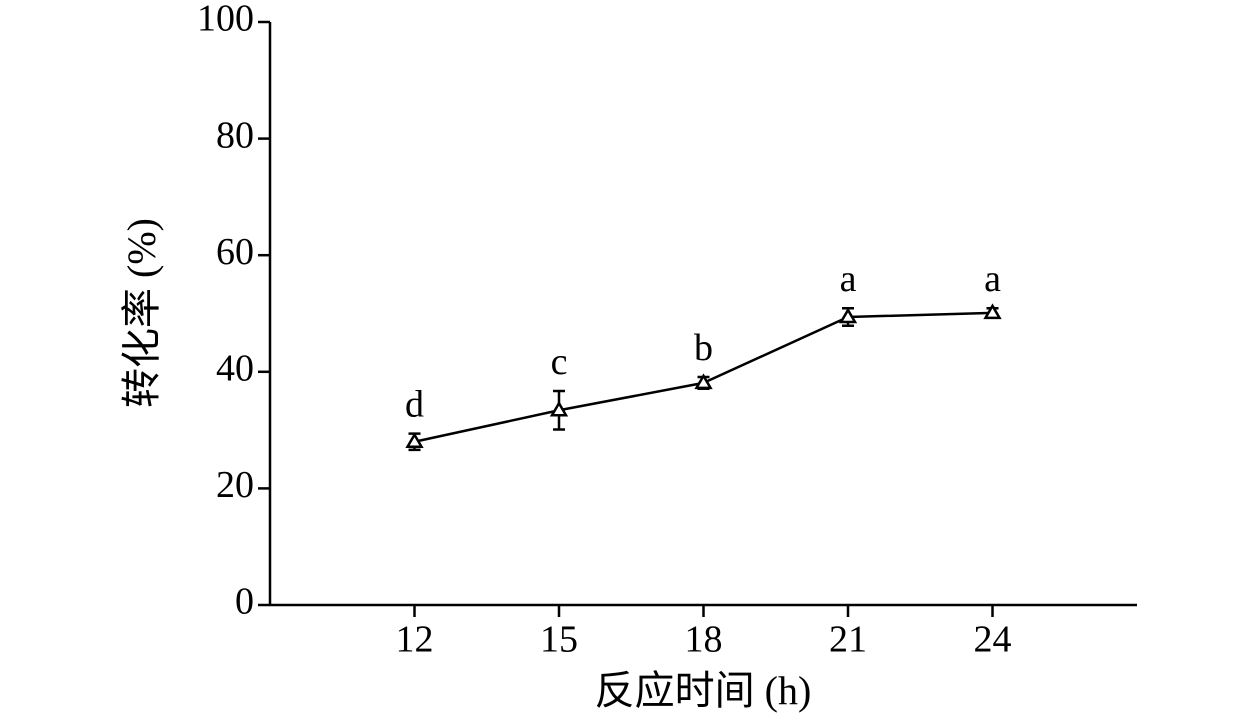  Describe the element at coordinates (235, 485) in the screenshot. I see `y-tick-label: 20` at that location.